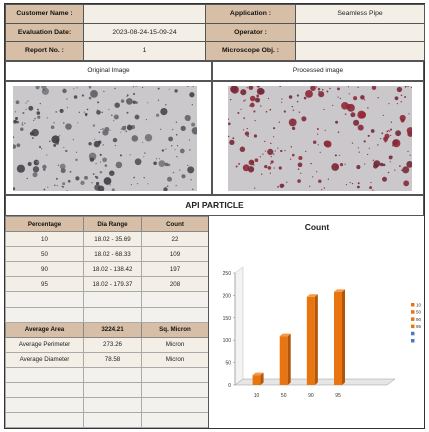 The image size is (429, 432). What do you see at coordinates (44, 51) in the screenshot?
I see `report-no-label: Report No. :` at bounding box center [44, 51].